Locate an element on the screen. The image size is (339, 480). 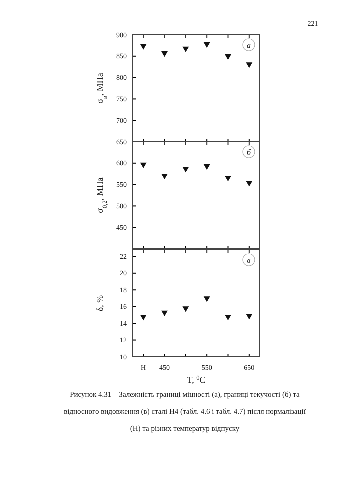
annotation: а is located at coordinates (249, 45).